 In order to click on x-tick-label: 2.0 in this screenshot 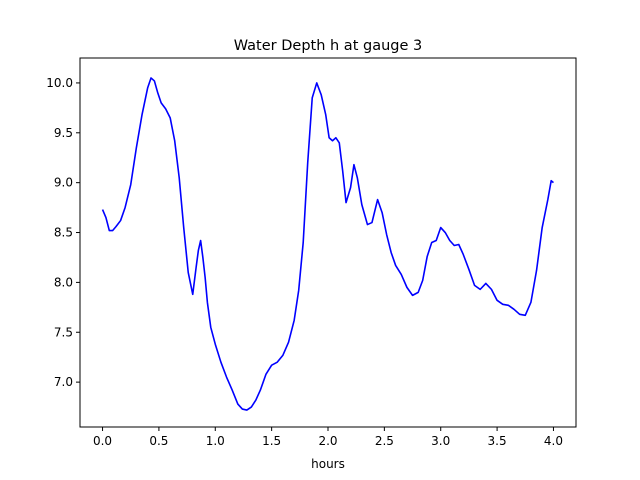, I will do `click(327, 441)`.